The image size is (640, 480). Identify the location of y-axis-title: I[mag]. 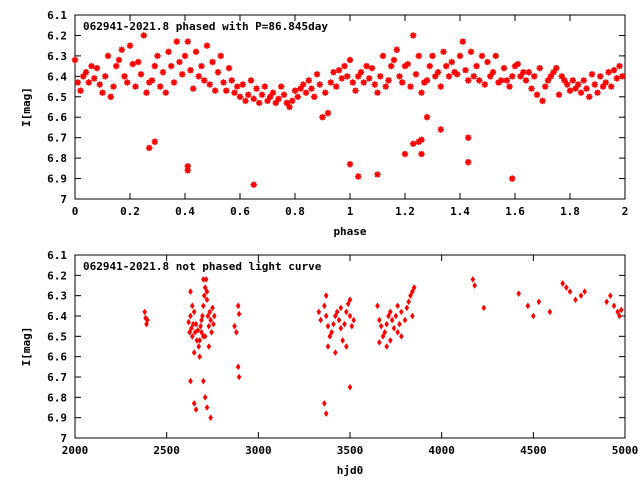
(26, 107).